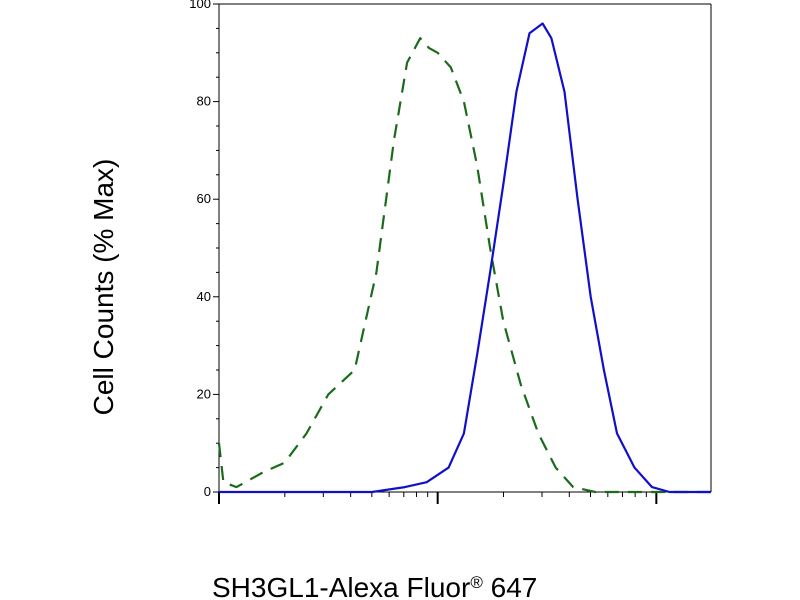 The height and width of the screenshot is (600, 800). I want to click on y-tick-label: 80, so click(204, 101).